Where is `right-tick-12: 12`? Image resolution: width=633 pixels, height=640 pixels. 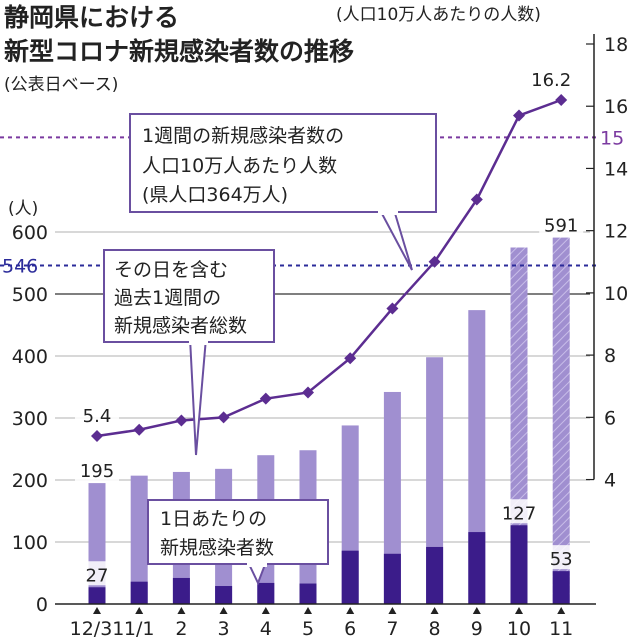 right-tick-12: 12 is located at coordinates (616, 232).